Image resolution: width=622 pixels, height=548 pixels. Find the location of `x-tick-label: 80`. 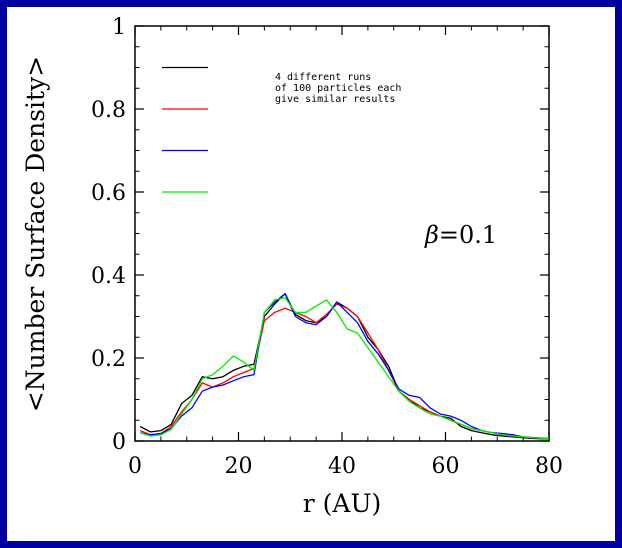

x-tick-label: 80 is located at coordinates (549, 466).